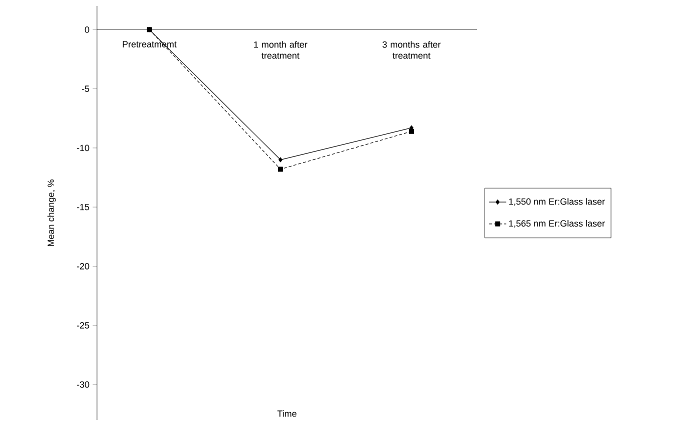  I want to click on x-axis-title: Time, so click(286, 413).